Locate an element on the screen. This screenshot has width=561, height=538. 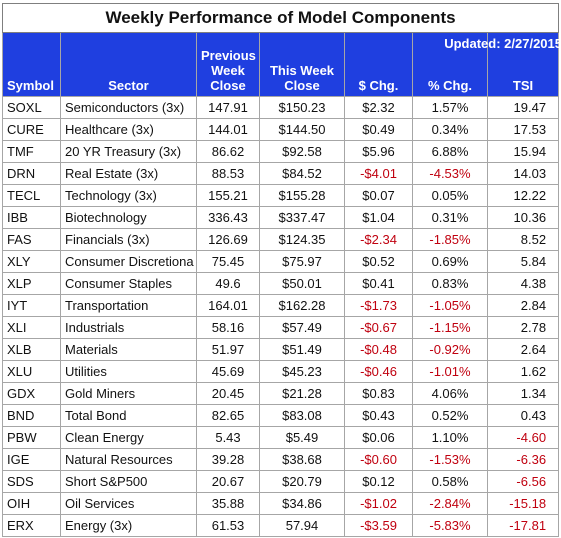
cell-dollar-change: -$1.02 is located at coordinates (378, 503).